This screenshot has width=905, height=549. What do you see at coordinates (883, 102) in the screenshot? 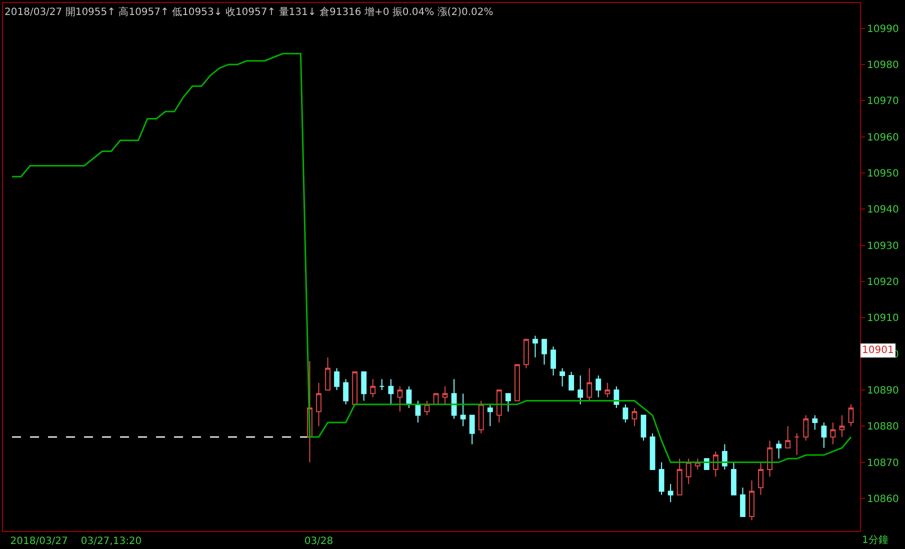
I see `y-tick-label: 10970` at bounding box center [883, 102].